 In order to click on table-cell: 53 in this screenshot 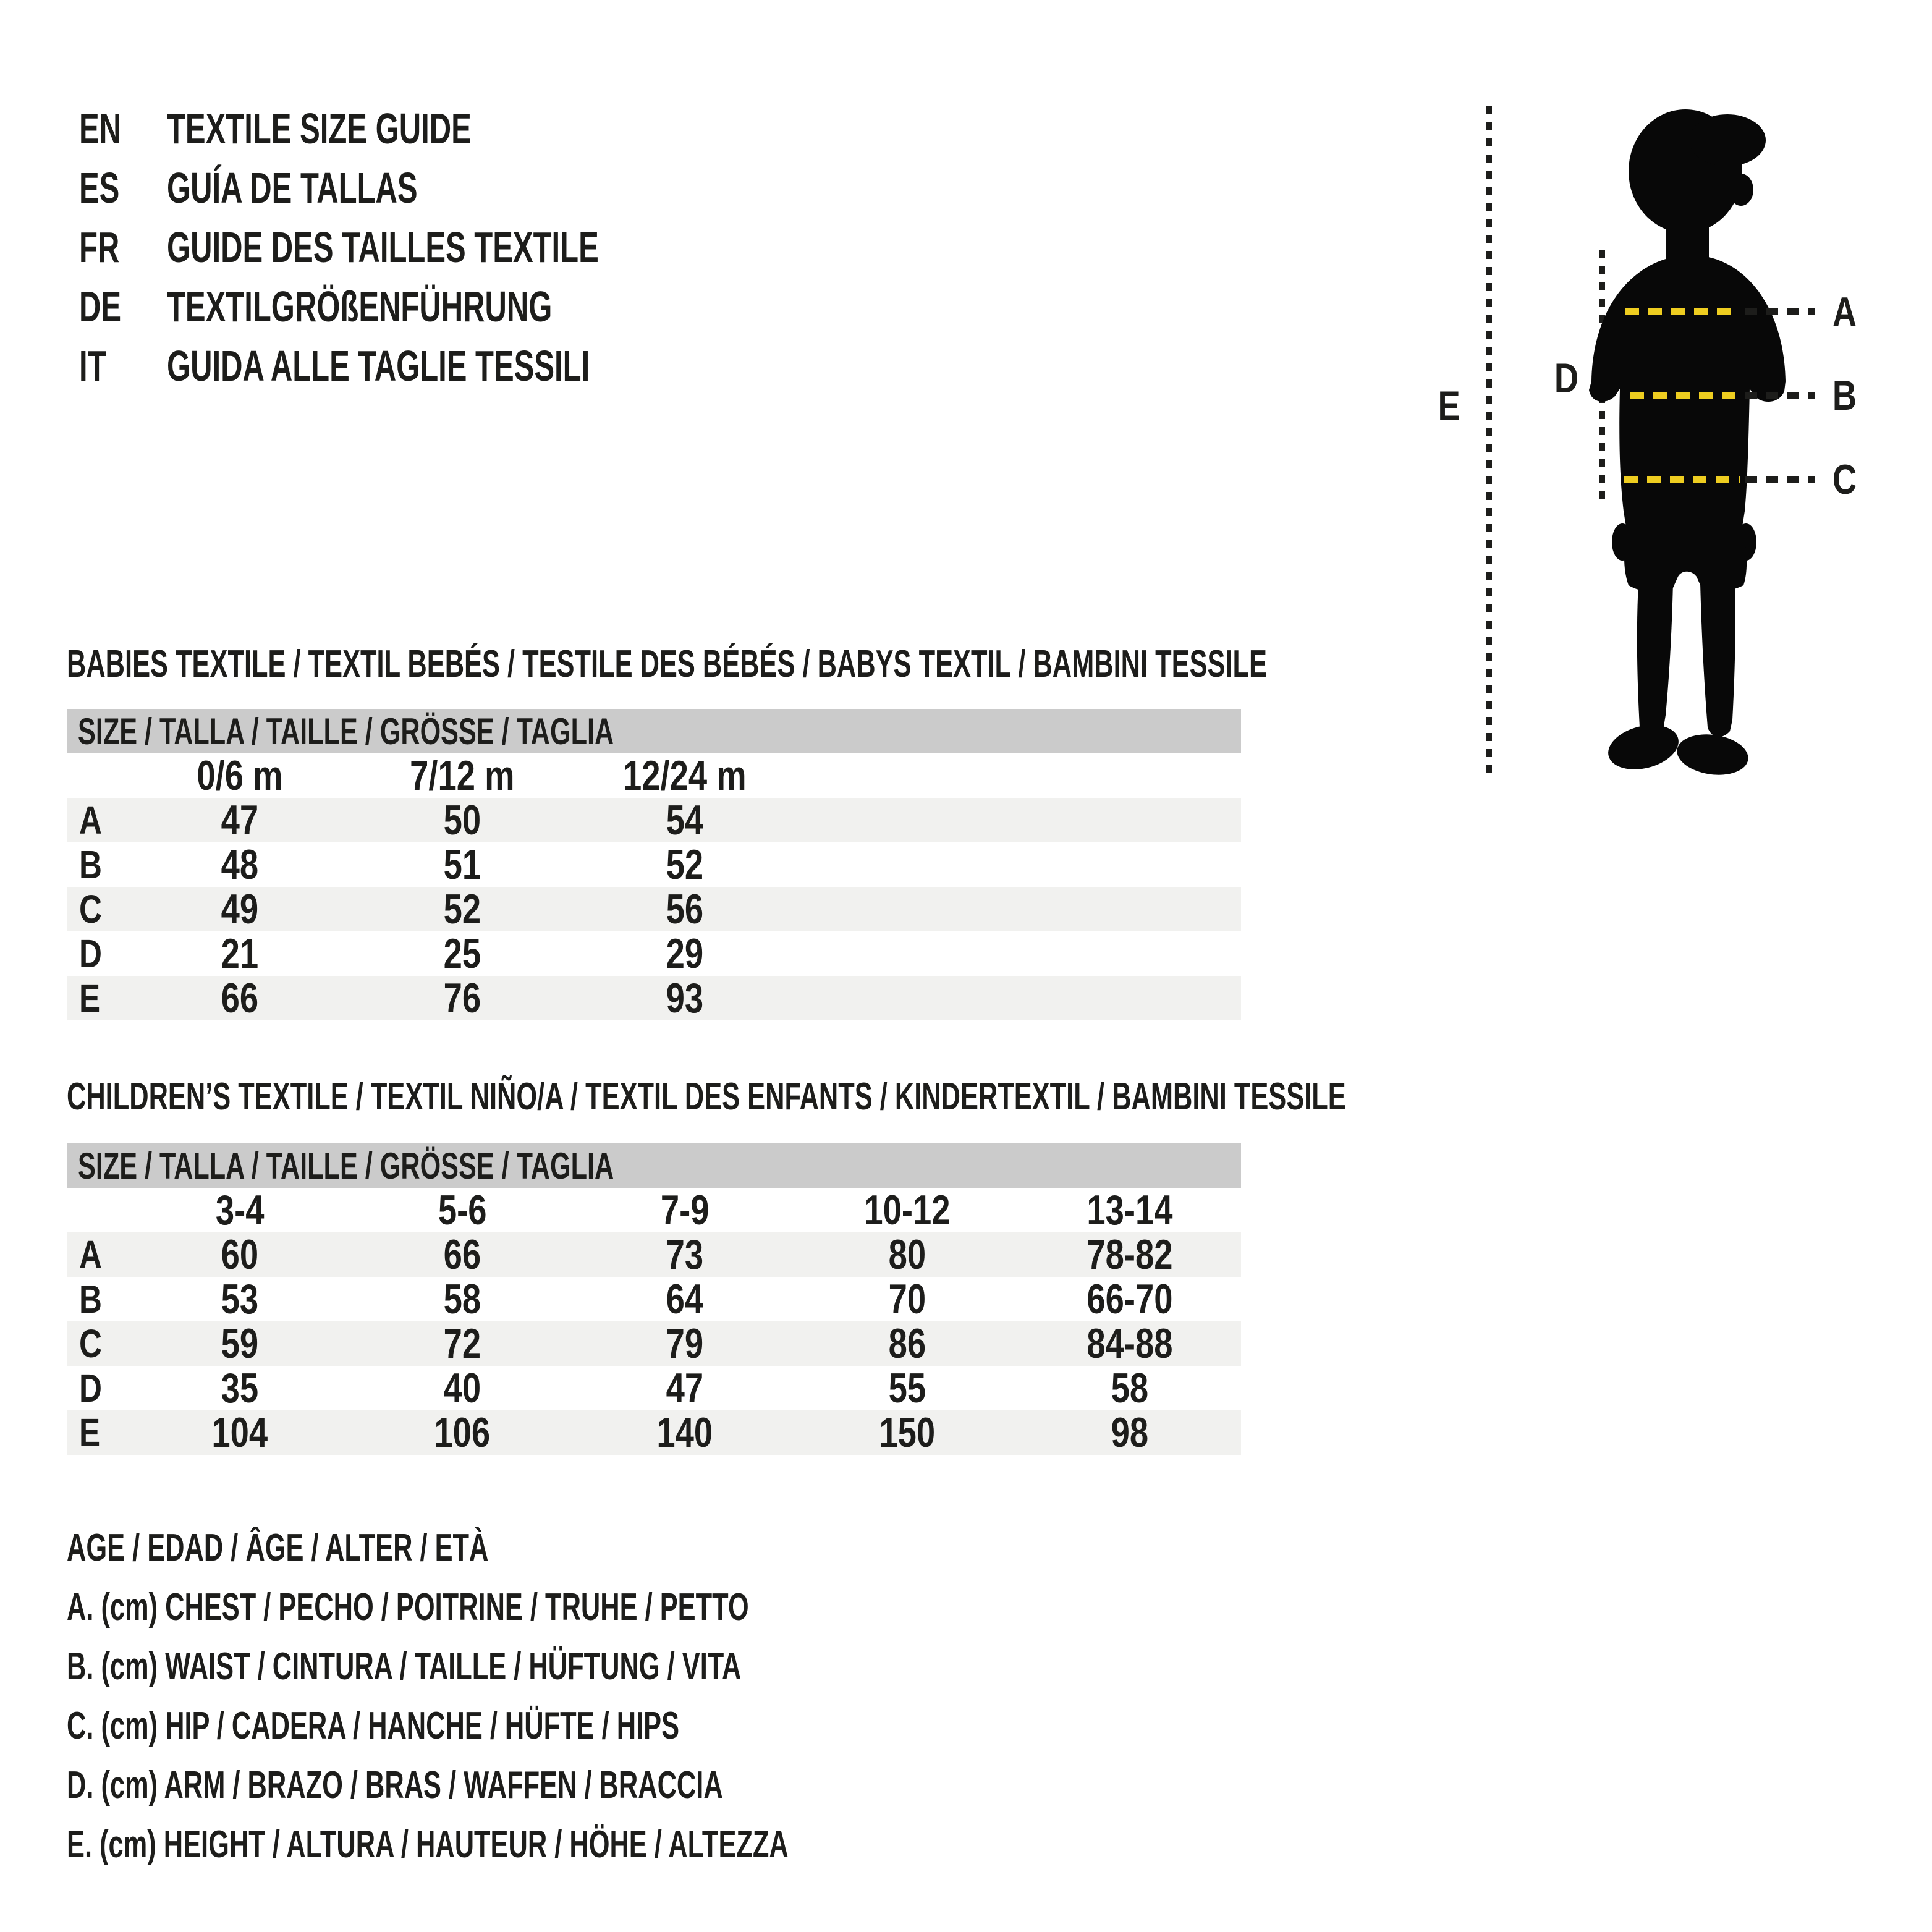, I will do `click(240, 1299)`.